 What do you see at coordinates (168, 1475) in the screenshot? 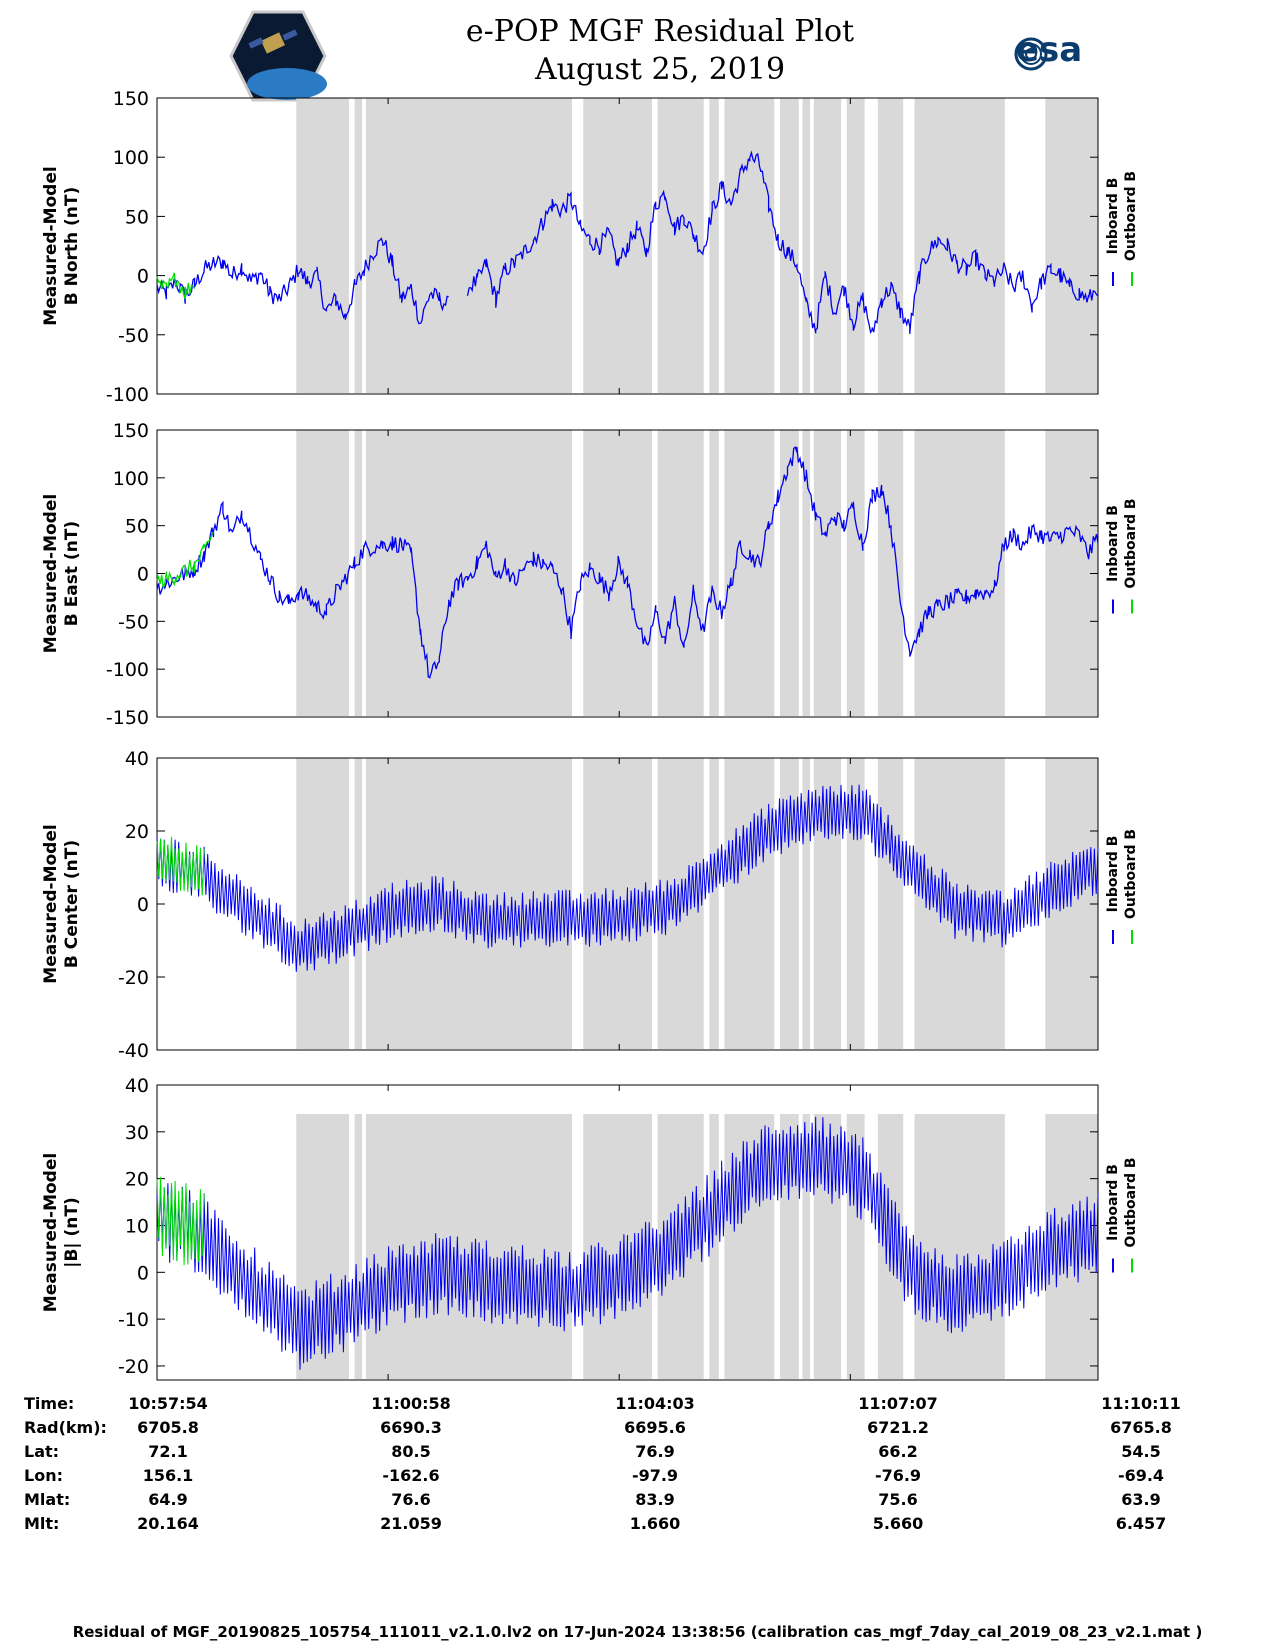
I see `info-value: 156.1` at bounding box center [168, 1475].